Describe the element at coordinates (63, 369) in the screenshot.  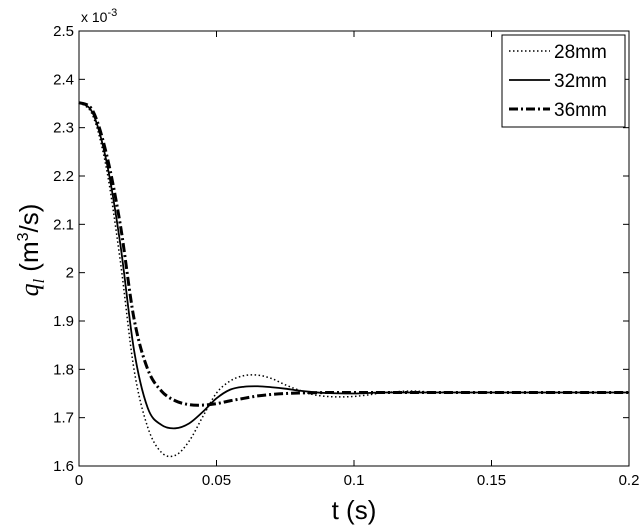
I see `y-tick-label: 1.8` at that location.